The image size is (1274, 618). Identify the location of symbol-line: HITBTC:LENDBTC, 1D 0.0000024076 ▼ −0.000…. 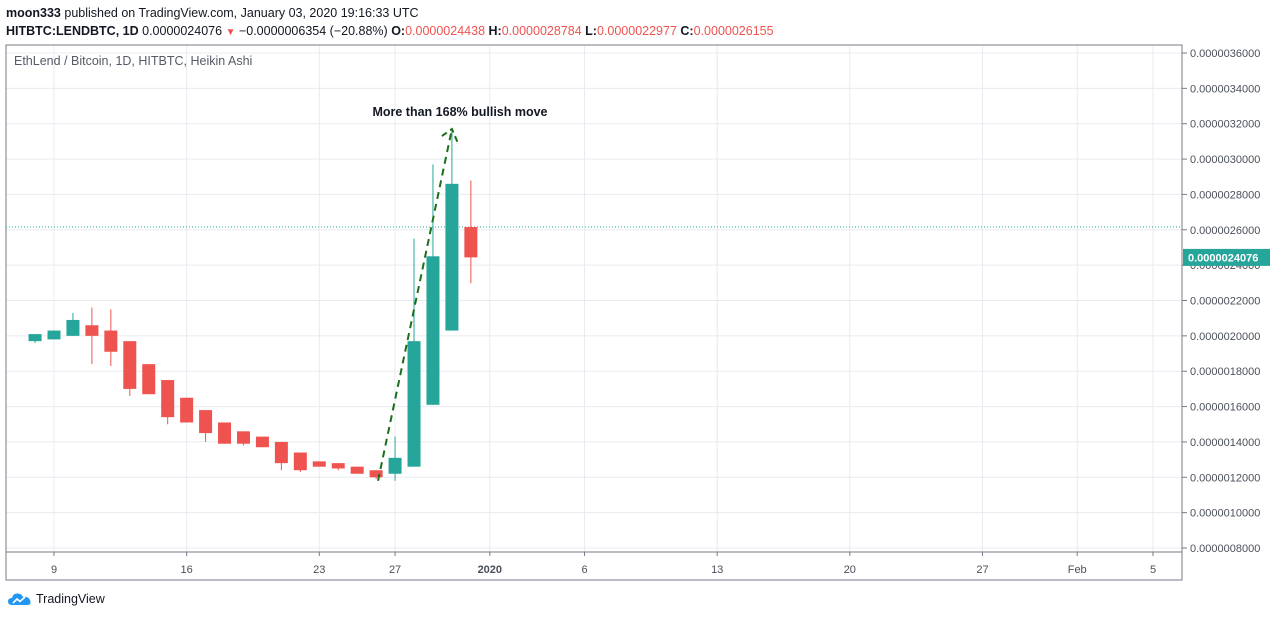
(640, 32).